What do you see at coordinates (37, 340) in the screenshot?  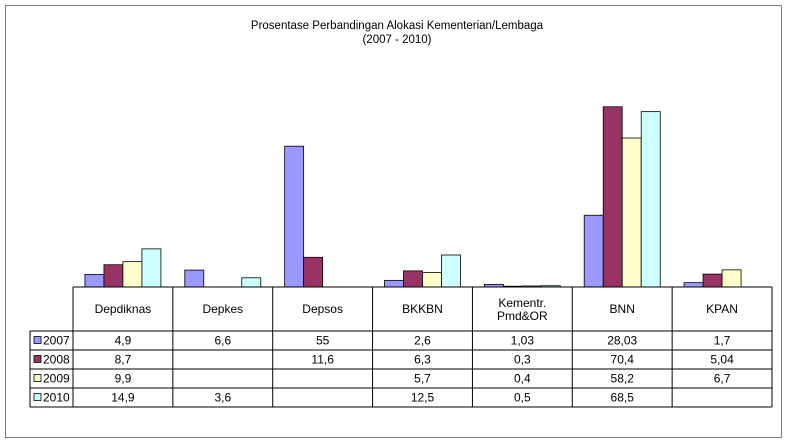 I see `legend-swatch-2007` at bounding box center [37, 340].